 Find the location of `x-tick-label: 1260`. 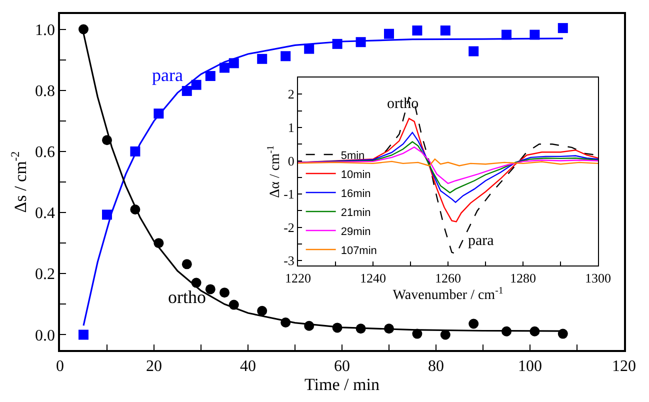

x-tick-label: 1260 is located at coordinates (448, 278).